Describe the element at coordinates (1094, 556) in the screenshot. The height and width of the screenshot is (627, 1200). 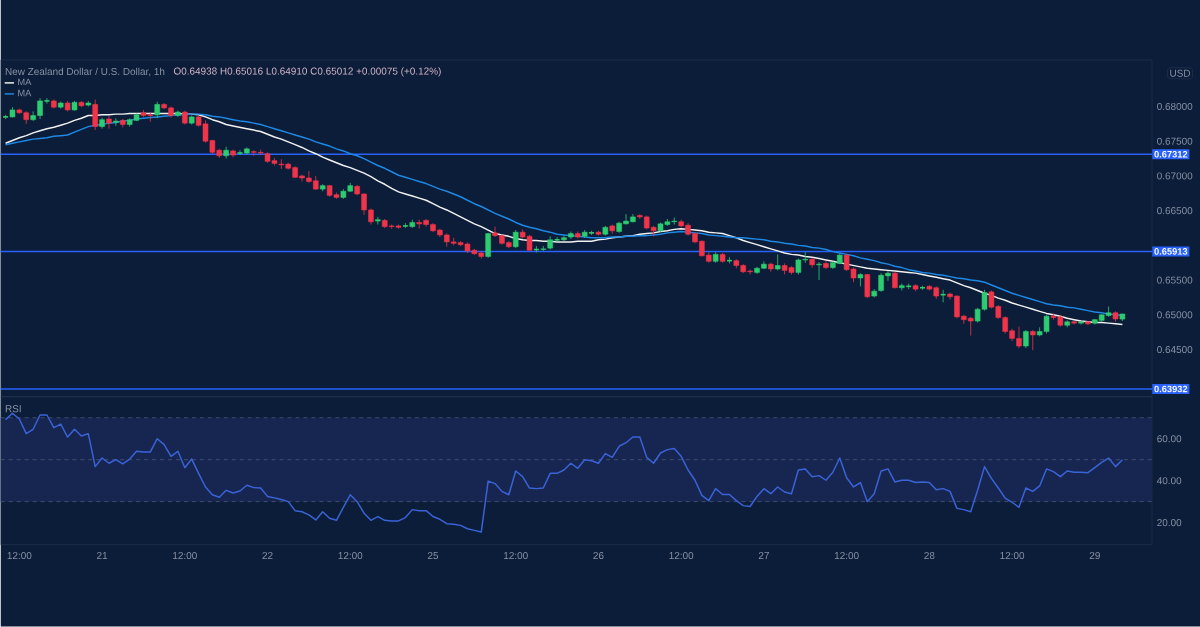
I see `x-tick-label: 29` at that location.